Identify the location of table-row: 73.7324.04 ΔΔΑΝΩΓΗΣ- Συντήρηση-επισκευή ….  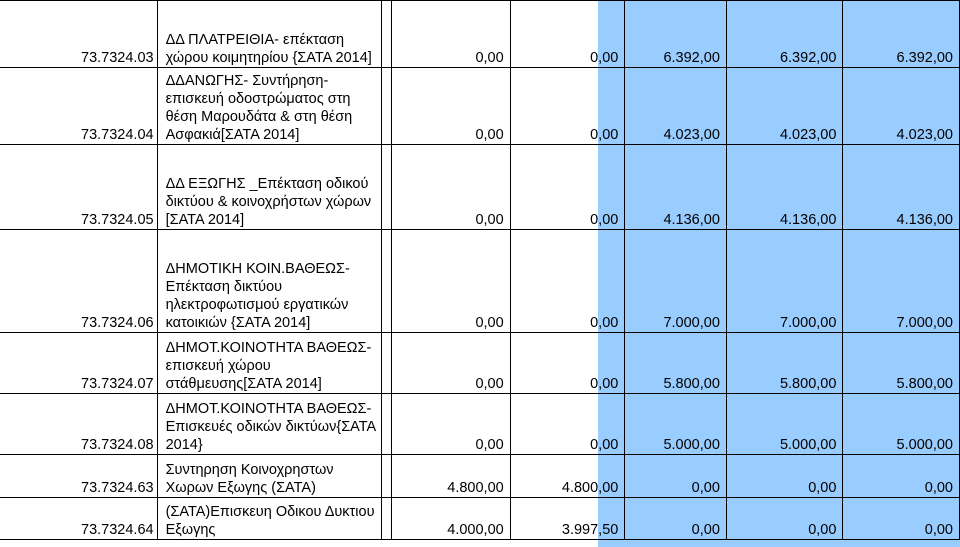
(480, 106).